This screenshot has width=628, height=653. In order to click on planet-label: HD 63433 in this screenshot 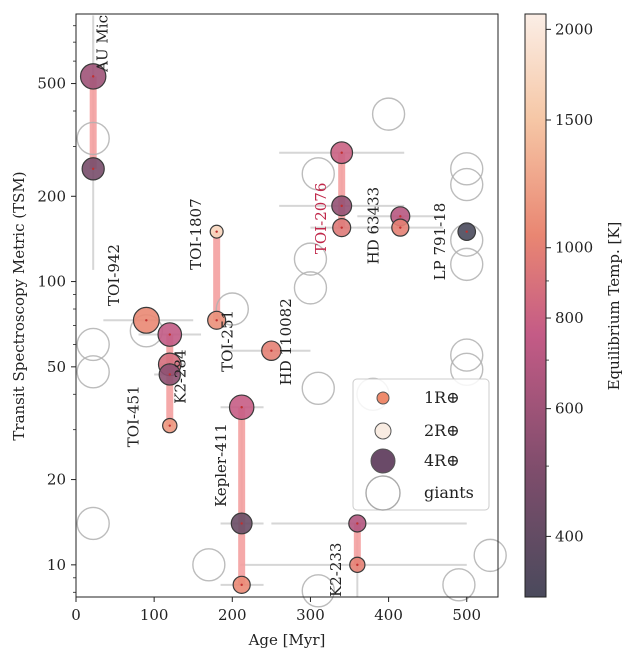, I will do `click(373, 226)`.